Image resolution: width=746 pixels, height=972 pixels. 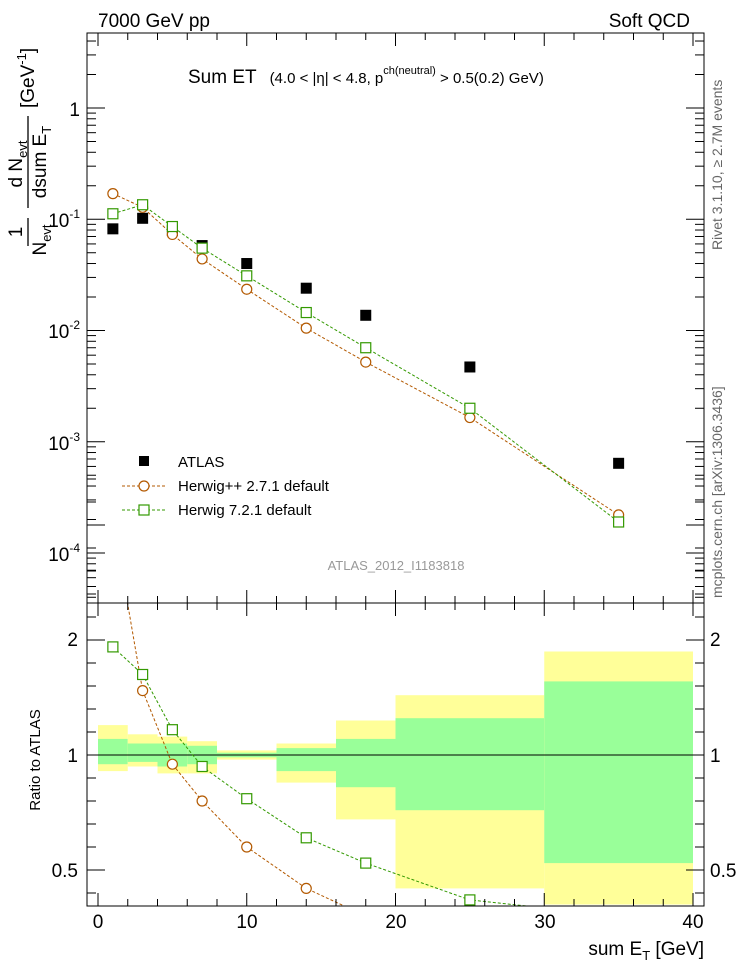 What do you see at coordinates (74, 110) in the screenshot?
I see `ytick-label-1: 1` at bounding box center [74, 110].